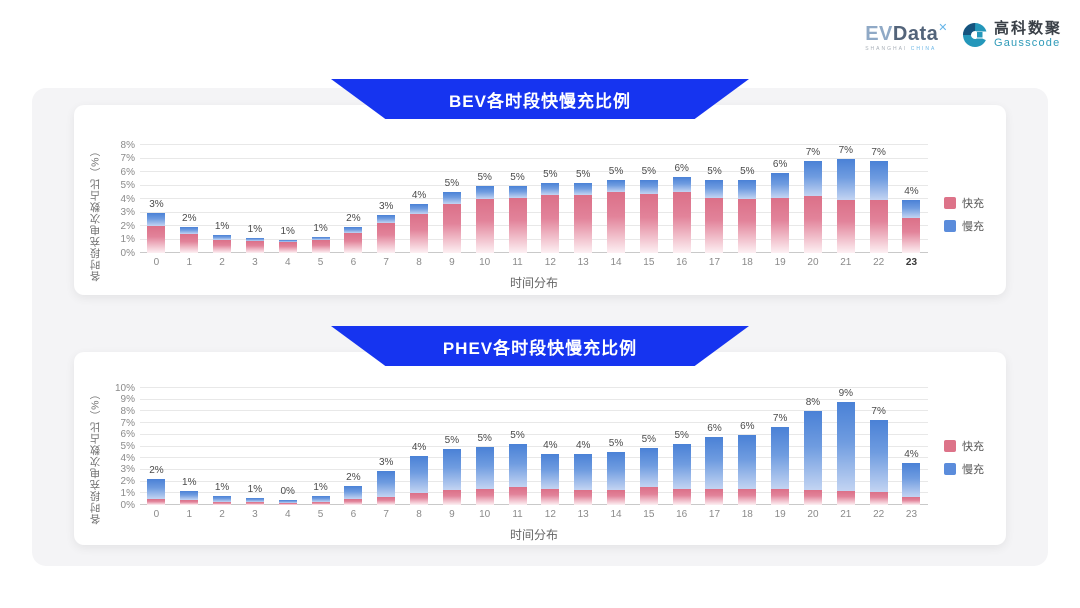 The image size is (1080, 608). What do you see at coordinates (973, 227) in the screenshot?
I see `legend-label: 慢充` at bounding box center [973, 227].